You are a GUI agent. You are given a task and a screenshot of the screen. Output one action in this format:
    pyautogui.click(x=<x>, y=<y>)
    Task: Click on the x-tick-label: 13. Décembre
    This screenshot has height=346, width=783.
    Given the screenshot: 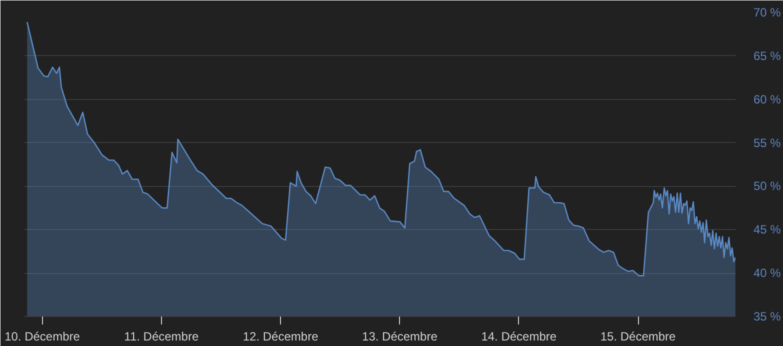 What is the action you would take?
    pyautogui.click(x=400, y=337)
    